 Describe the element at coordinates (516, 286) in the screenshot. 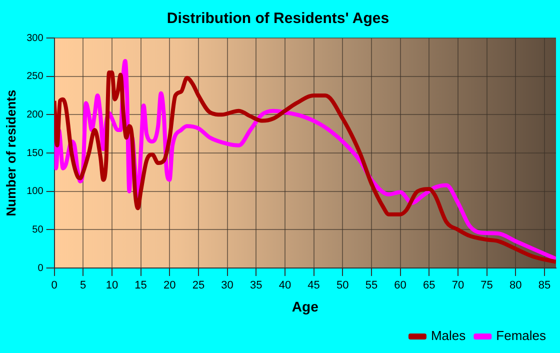

I see `x-tick-label: 80` at that location.